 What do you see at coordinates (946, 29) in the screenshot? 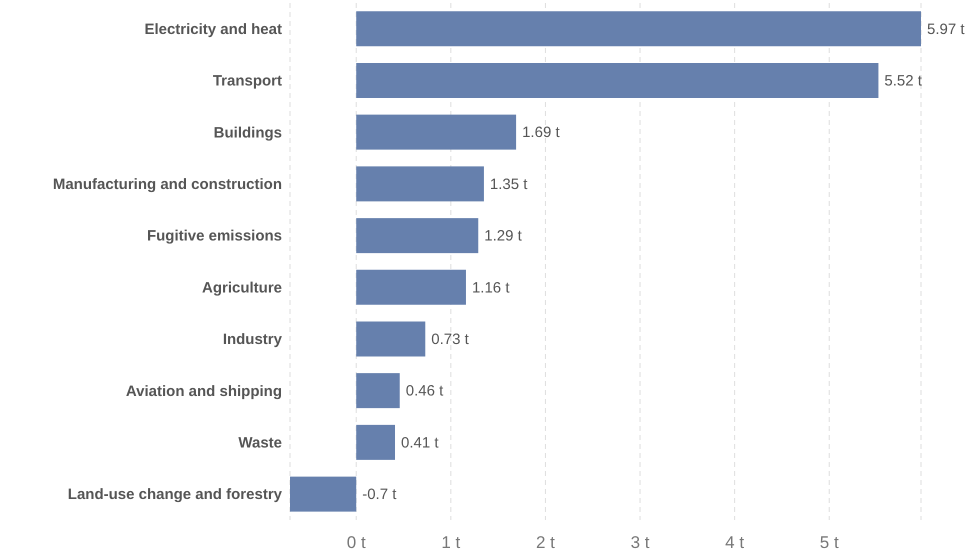
I see `data-label: 5.97 t` at bounding box center [946, 29].